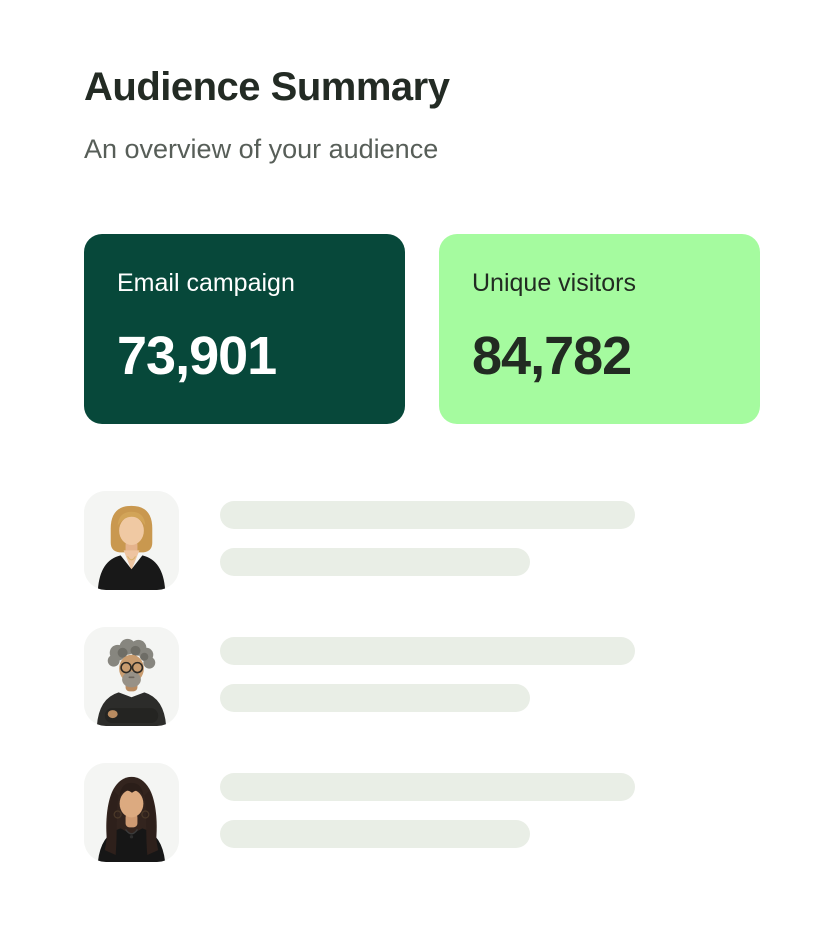  What do you see at coordinates (131, 540) in the screenshot?
I see `blonde-bob-woman-photo` at bounding box center [131, 540].